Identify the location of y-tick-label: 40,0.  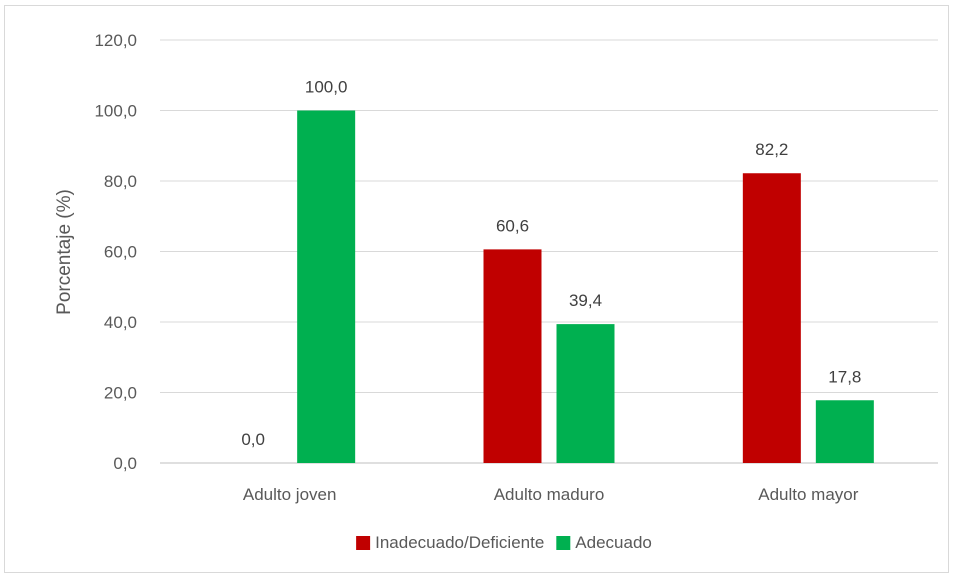
(120, 322).